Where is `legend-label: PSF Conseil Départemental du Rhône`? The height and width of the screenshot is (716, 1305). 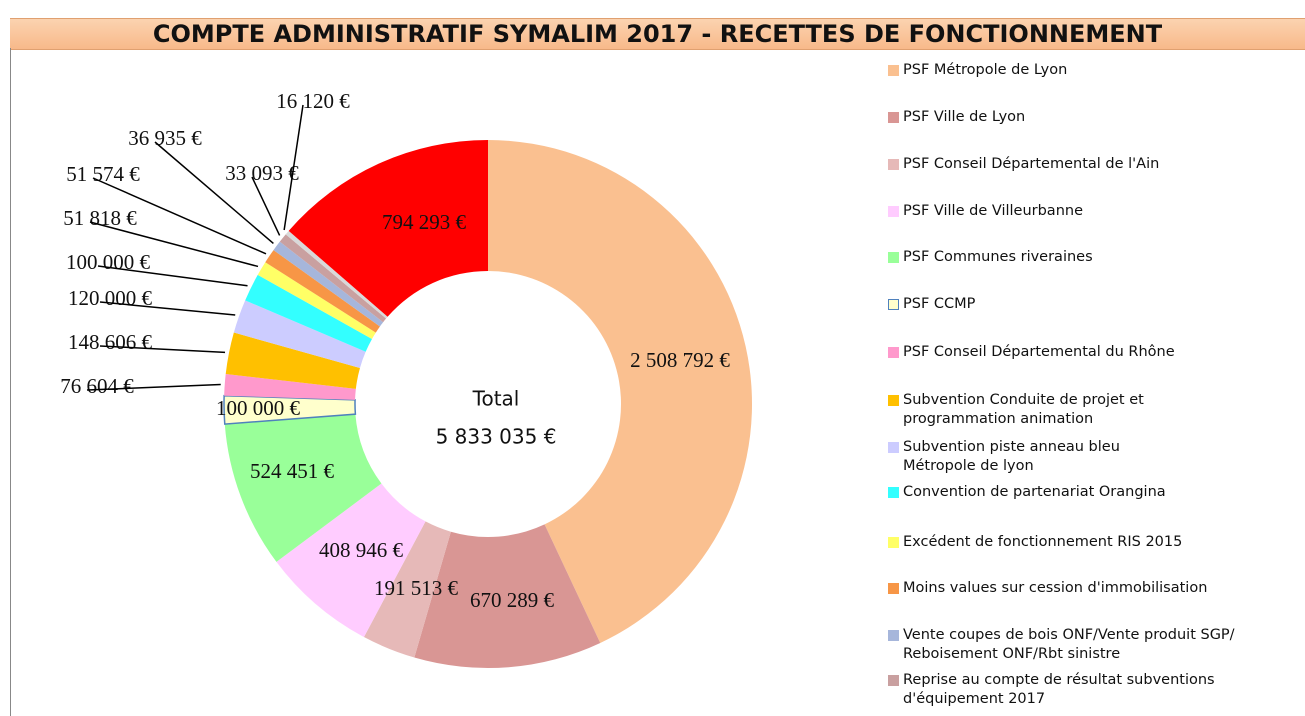
legend-label: PSF Conseil Départemental du Rhône is located at coordinates (1039, 352).